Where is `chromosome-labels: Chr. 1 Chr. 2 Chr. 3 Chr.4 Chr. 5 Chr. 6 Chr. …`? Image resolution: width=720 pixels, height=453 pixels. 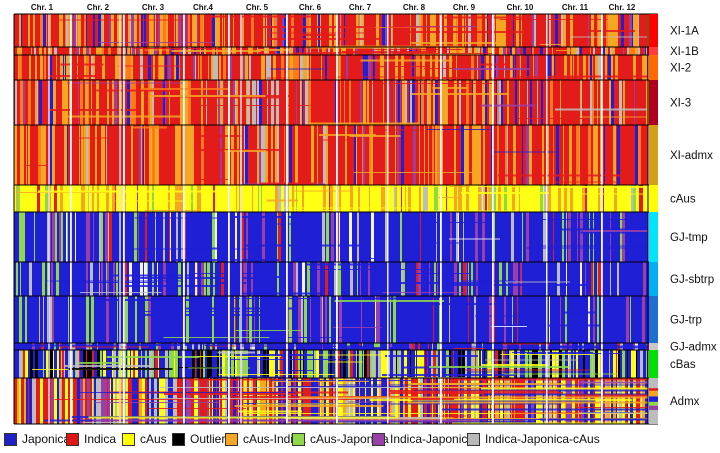
chromosome-labels: Chr. 1 Chr. 2 Chr. 3 Chr.4 Chr. 5 Chr. 6 Chr. … is located at coordinates (333, 7).